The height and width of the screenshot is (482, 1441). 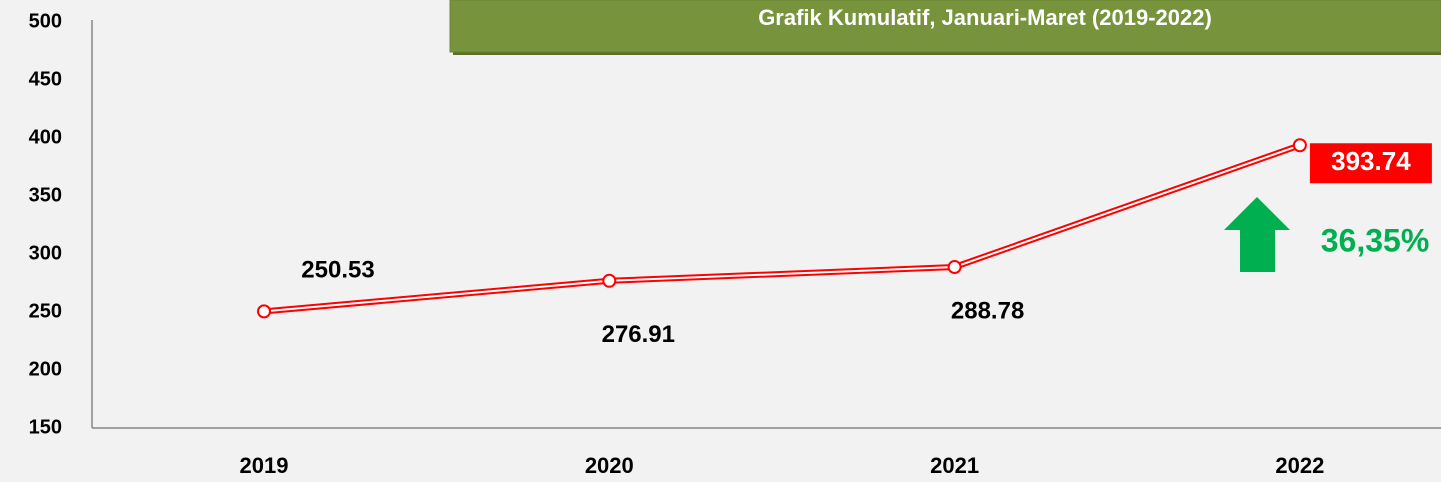 What do you see at coordinates (45, 427) in the screenshot?
I see `y-tick-label: 150` at bounding box center [45, 427].